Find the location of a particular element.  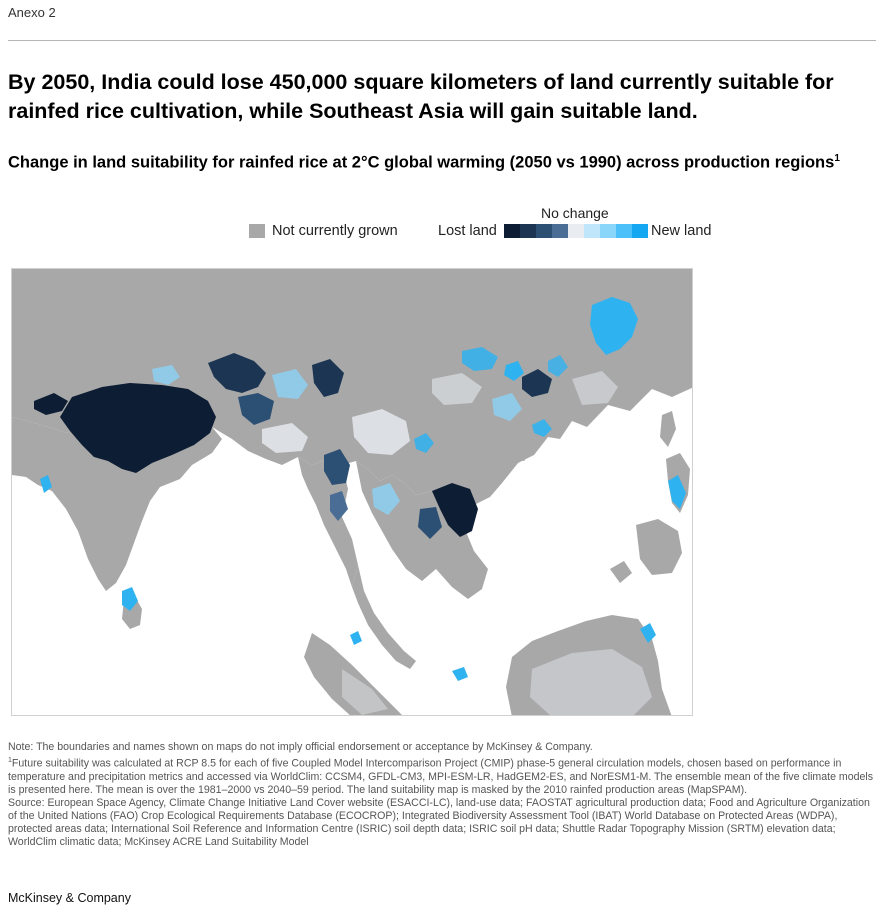

subtitle-footnote-mark: 1 is located at coordinates (837, 158).